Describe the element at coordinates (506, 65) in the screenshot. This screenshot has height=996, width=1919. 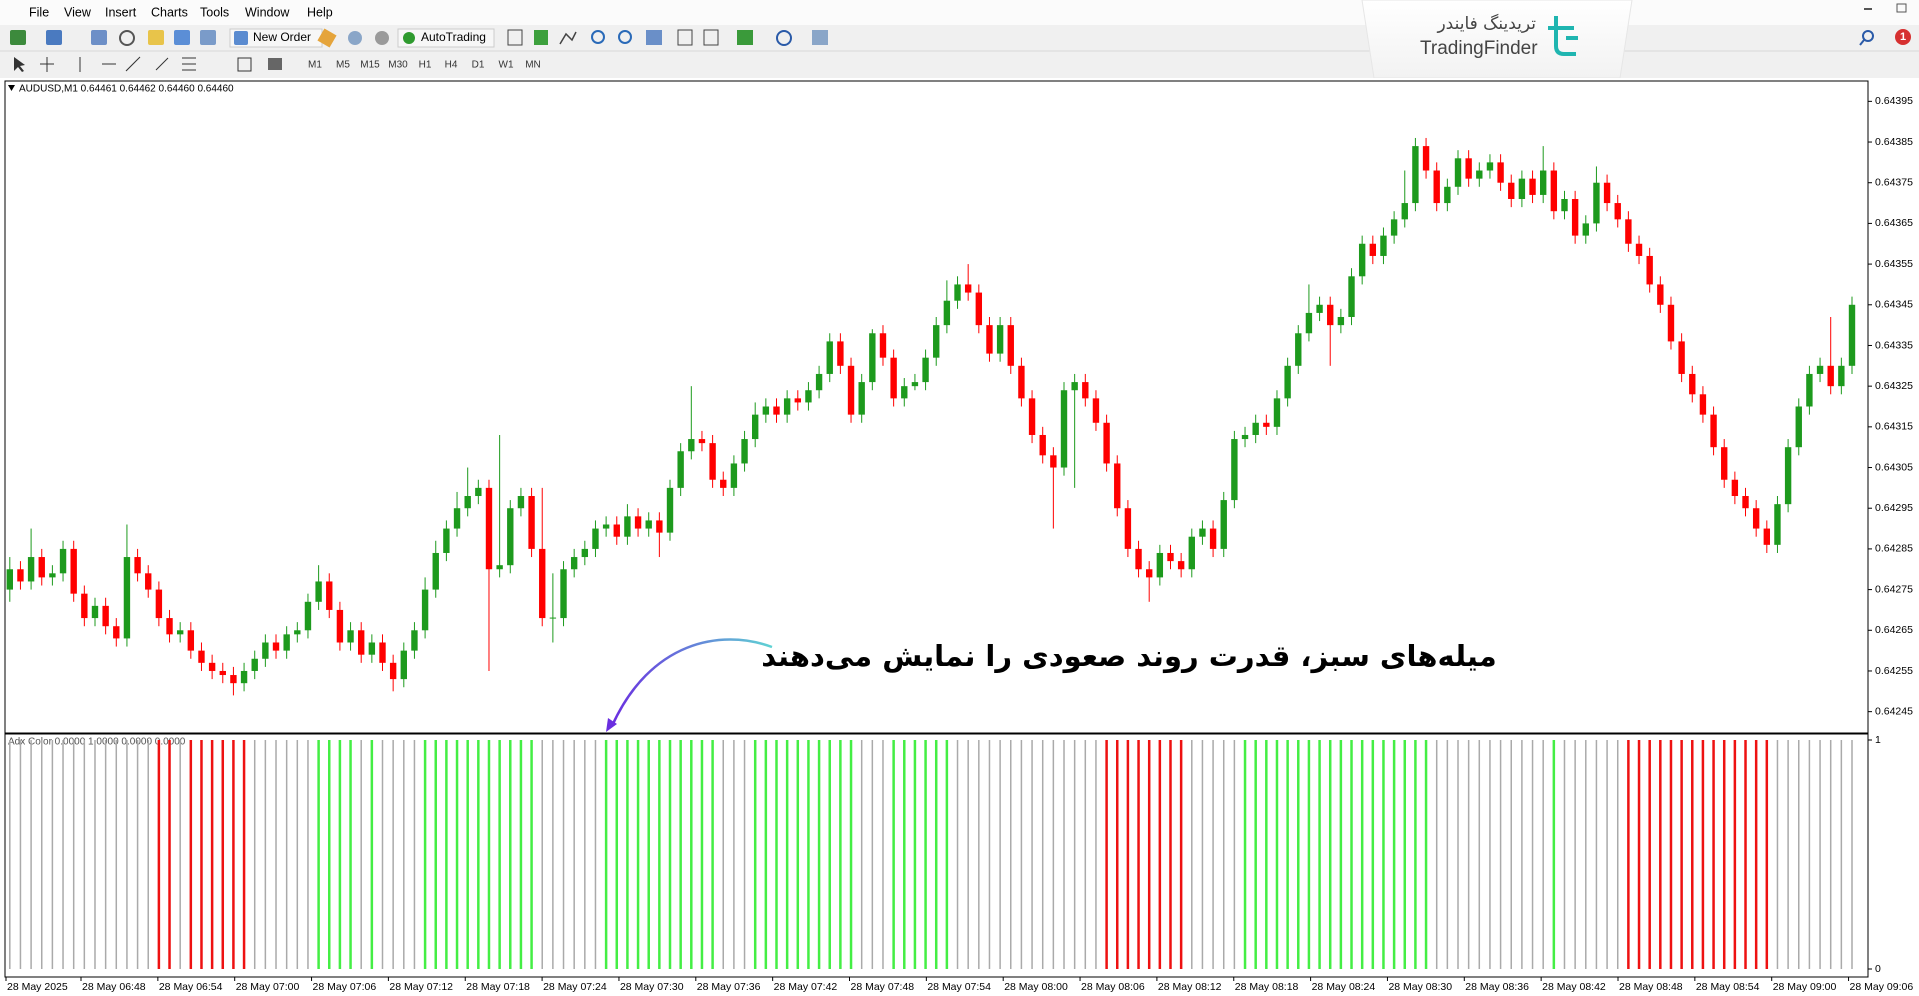
I see `timeframe-button: W1` at that location.